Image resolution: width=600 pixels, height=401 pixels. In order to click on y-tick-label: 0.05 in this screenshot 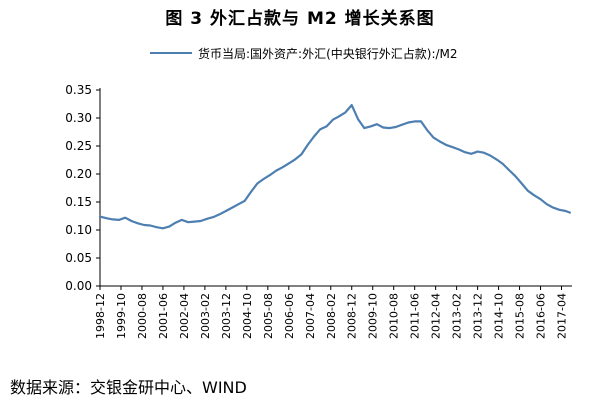, I will do `click(78, 258)`.